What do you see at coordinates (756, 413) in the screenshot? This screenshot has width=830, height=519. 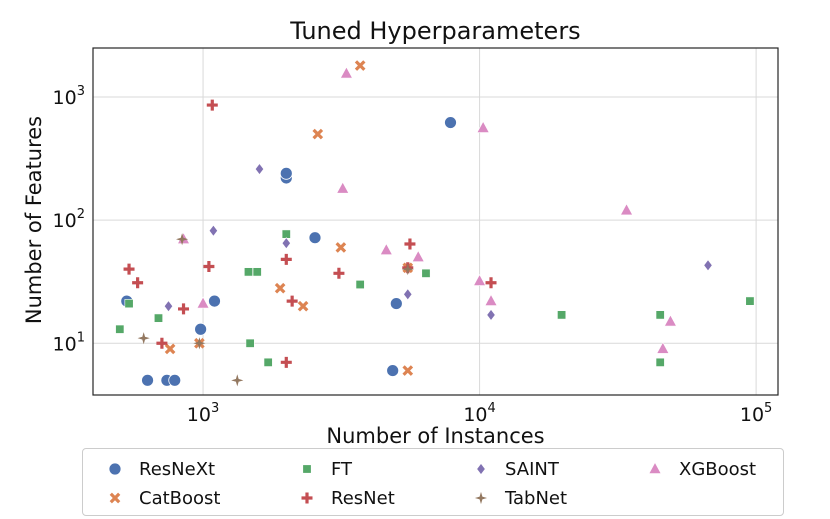 I see `x-tick-label: 10⁵` at bounding box center [756, 413].